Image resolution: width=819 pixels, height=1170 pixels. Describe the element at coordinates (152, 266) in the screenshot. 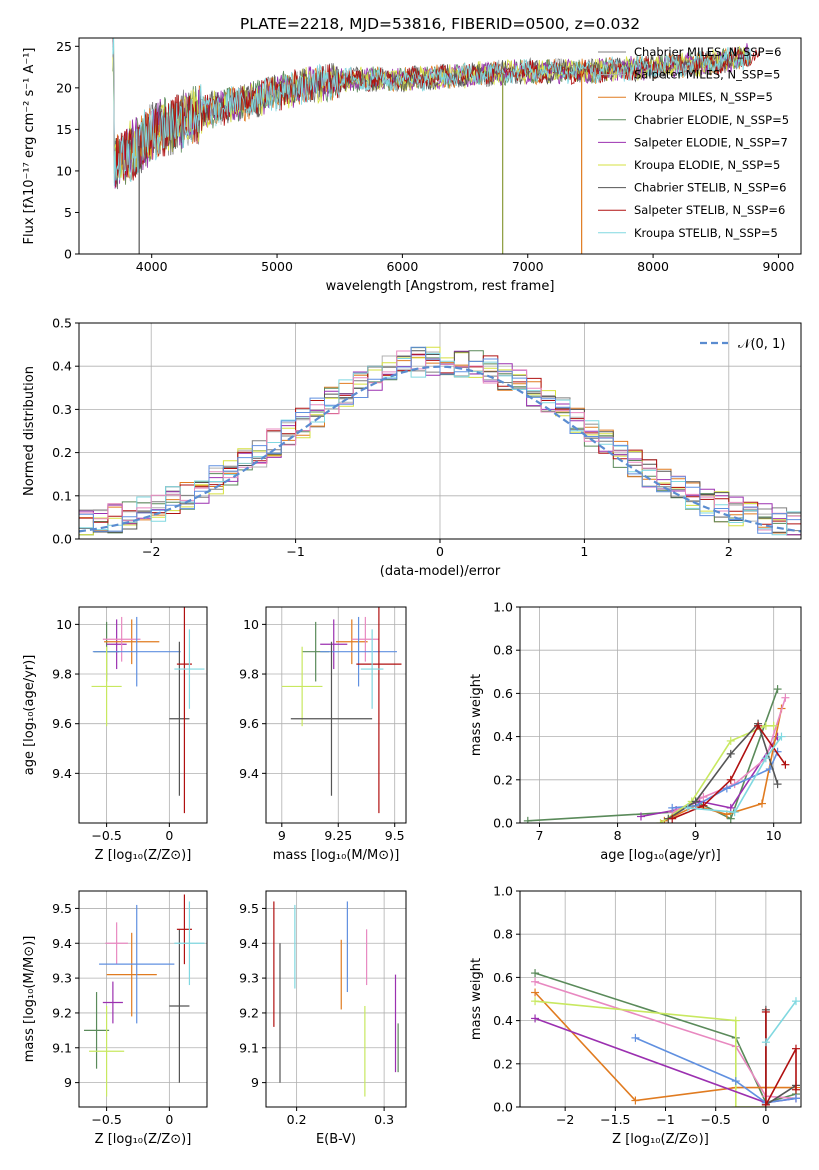

I see `x-tick-label: 4000` at that location.